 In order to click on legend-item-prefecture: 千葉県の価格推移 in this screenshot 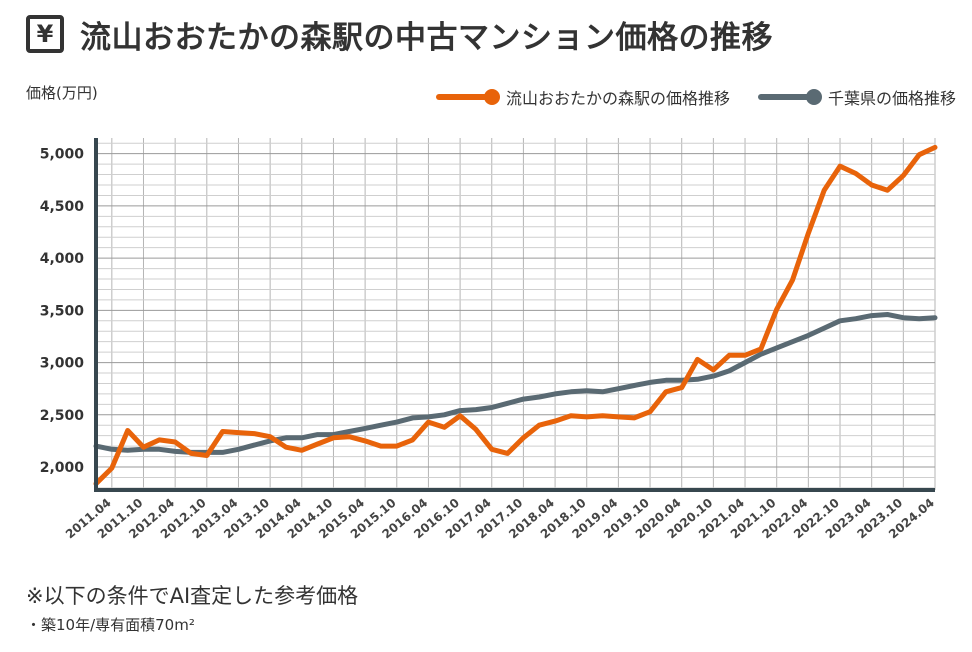, I will do `click(856, 97)`.